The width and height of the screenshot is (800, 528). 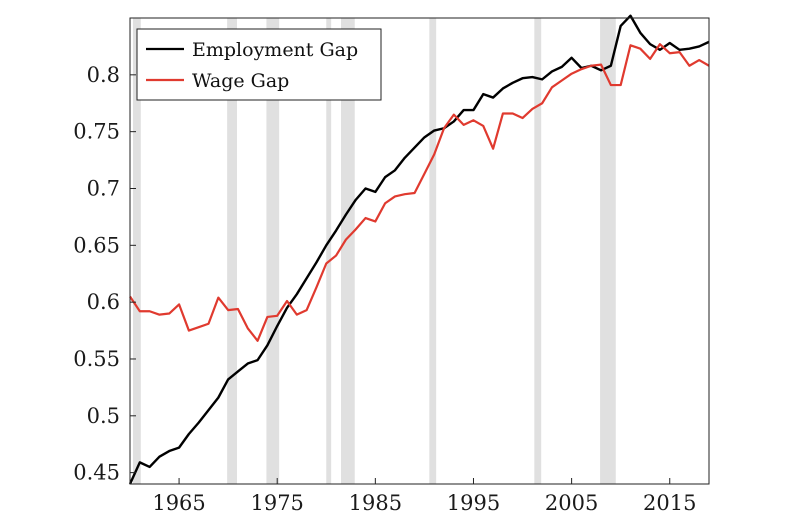 What do you see at coordinates (103, 302) in the screenshot?
I see `y-tick-label: 0.6` at bounding box center [103, 302].